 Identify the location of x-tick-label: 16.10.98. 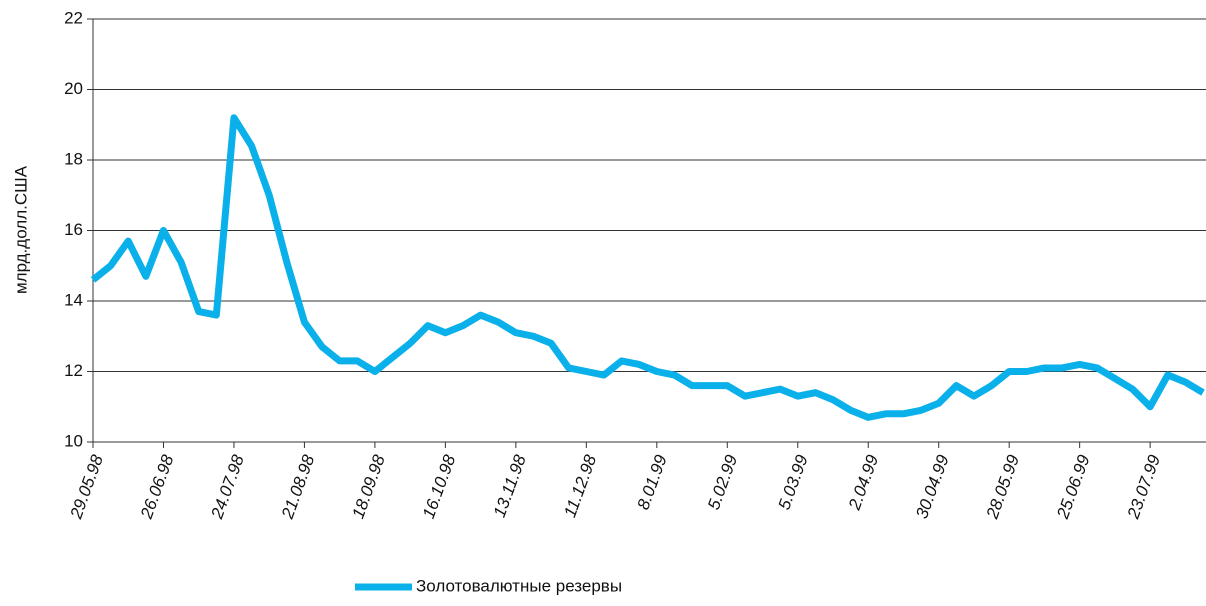
(439, 486).